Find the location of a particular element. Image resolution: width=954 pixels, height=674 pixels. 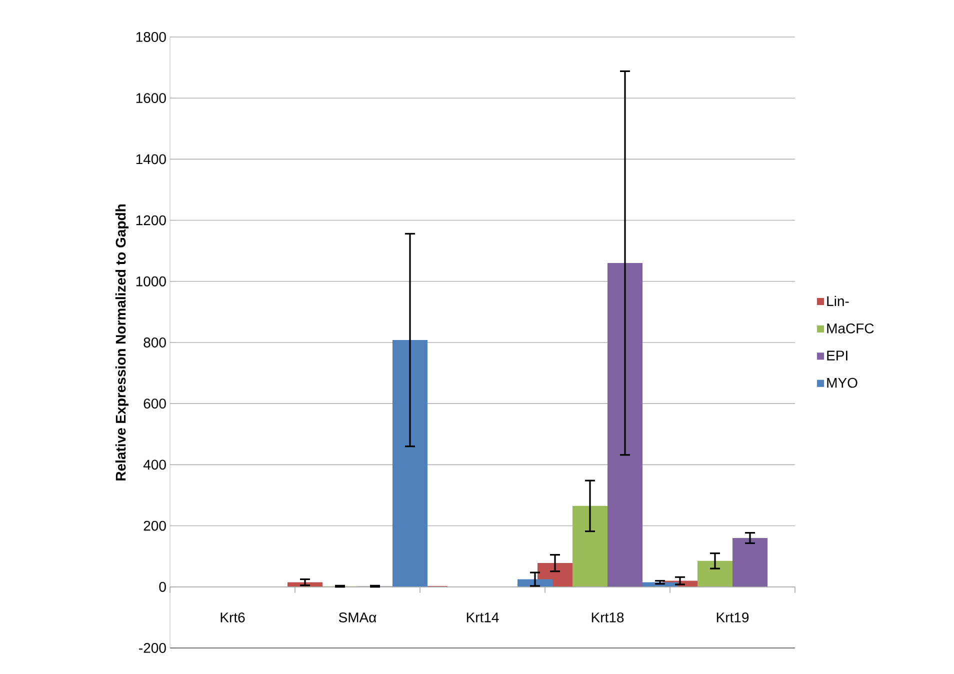

x-tick-label: Krt6 is located at coordinates (232, 617).